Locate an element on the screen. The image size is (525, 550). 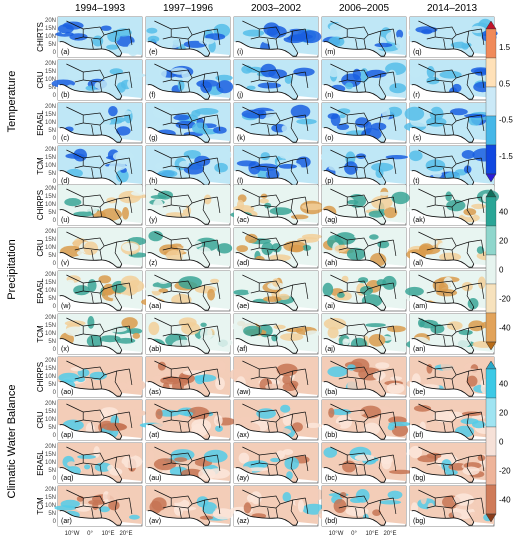
map-panel: (bf) is located at coordinates (452, 420).